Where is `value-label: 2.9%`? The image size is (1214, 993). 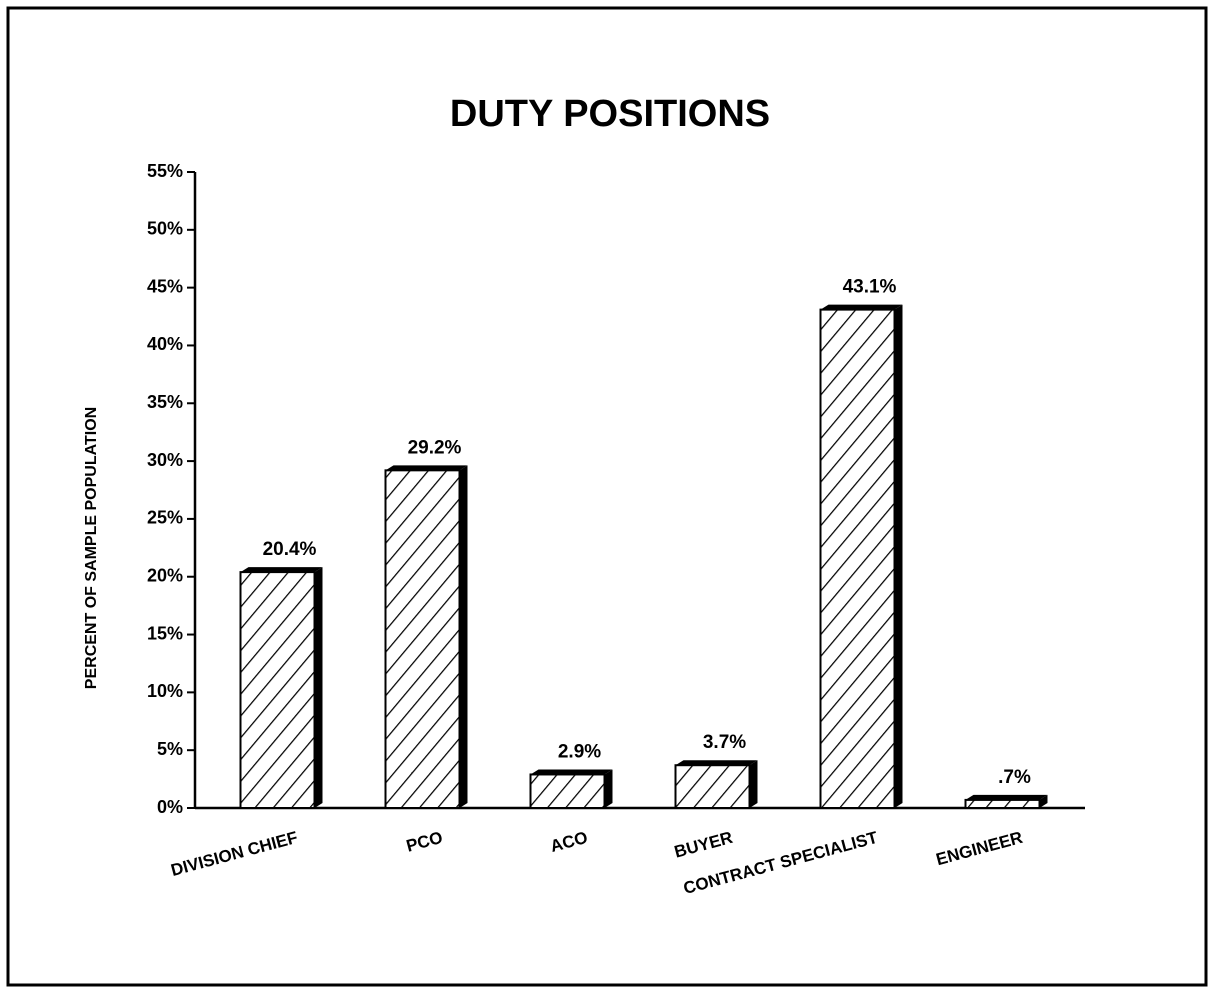 value-label: 2.9% is located at coordinates (579, 751).